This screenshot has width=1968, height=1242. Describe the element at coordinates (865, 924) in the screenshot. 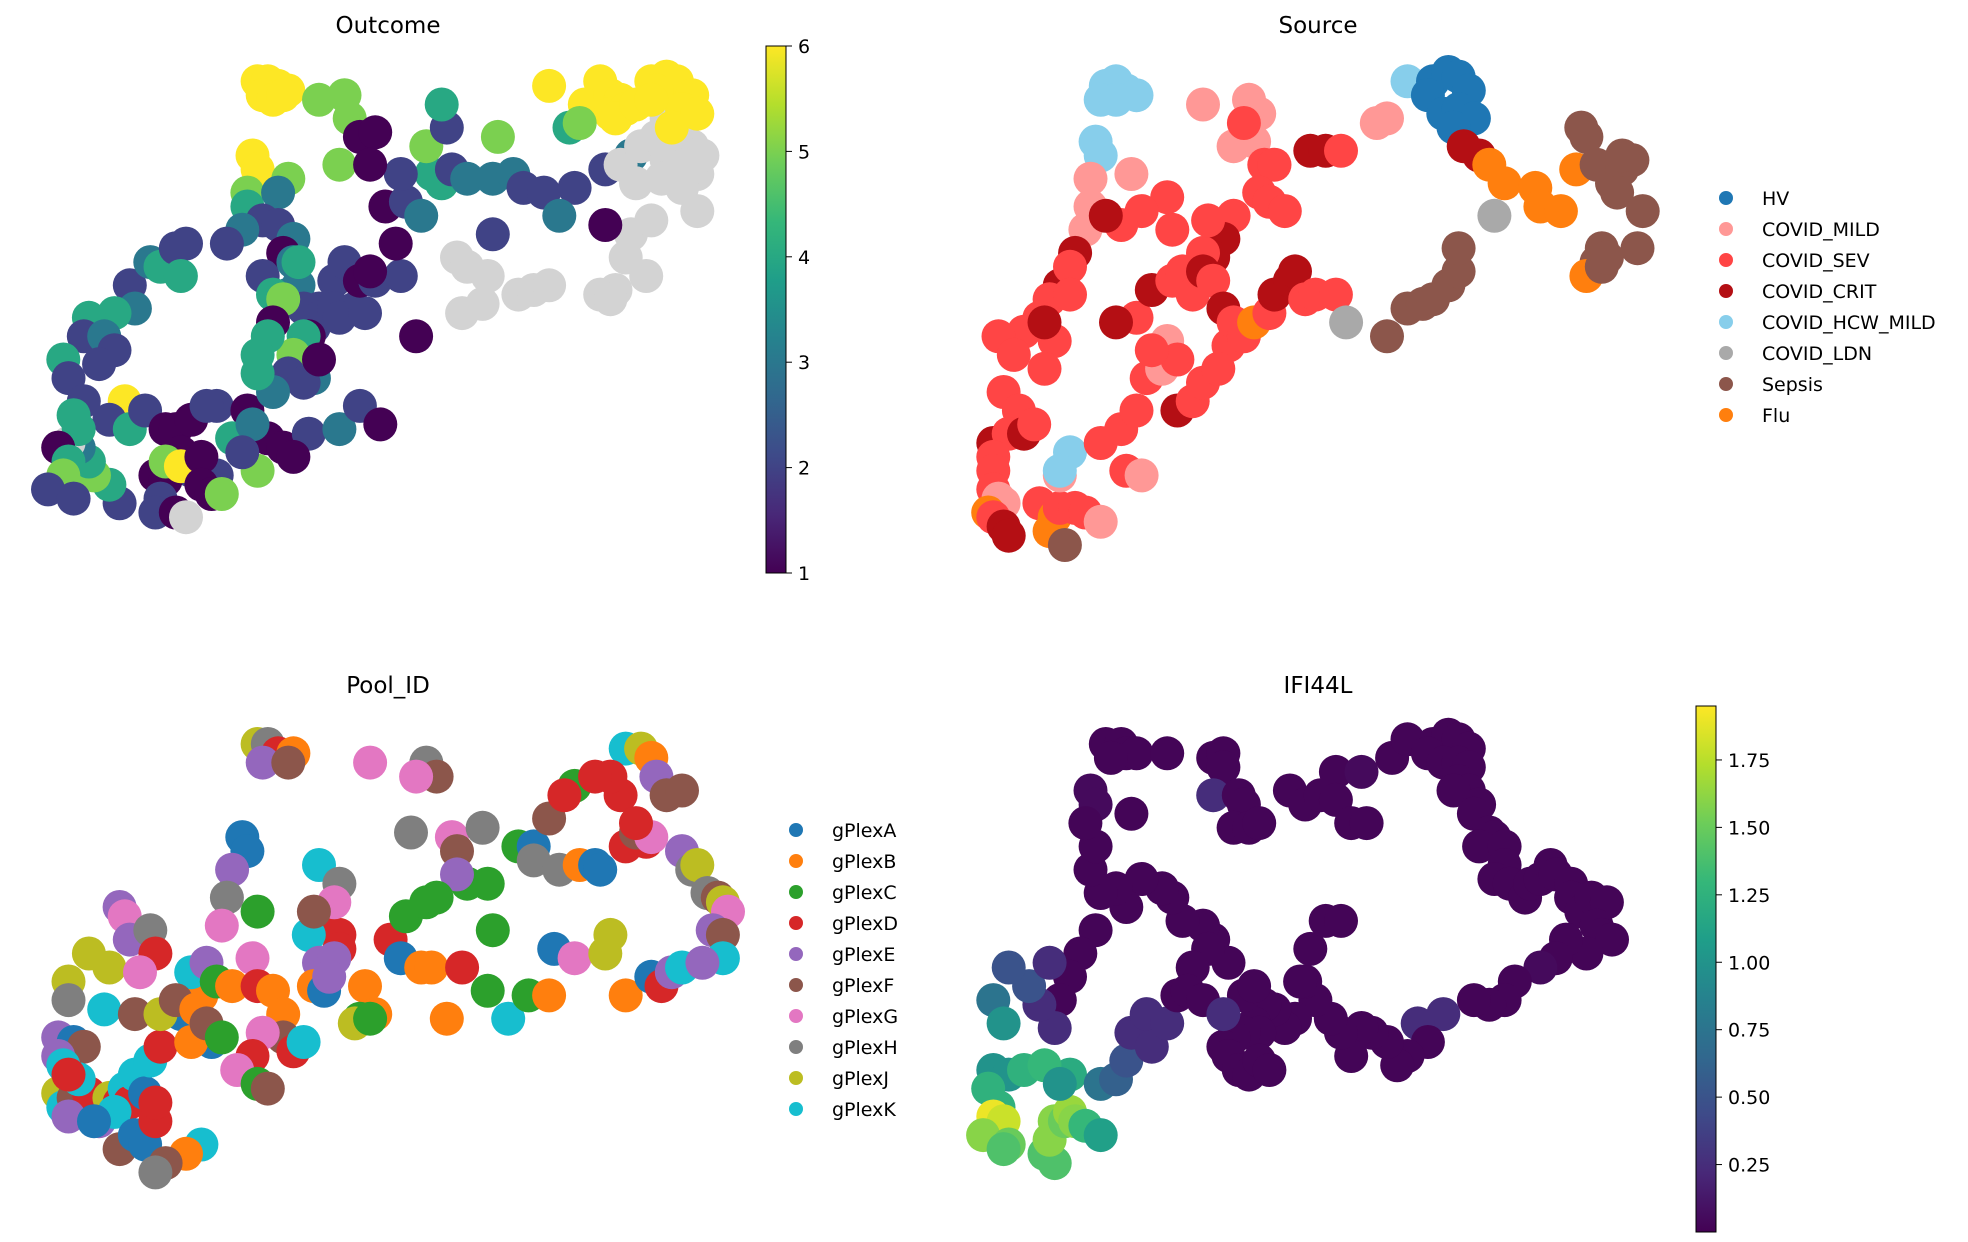

I see `legend-label: gPlexD` at that location.